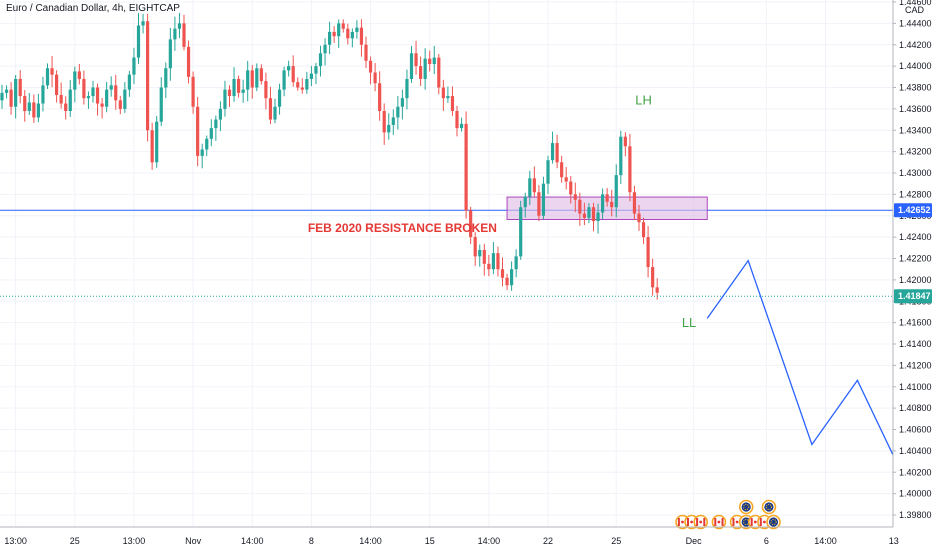 The width and height of the screenshot is (932, 550). I want to click on swing-annotation-lh: LH, so click(643, 100).